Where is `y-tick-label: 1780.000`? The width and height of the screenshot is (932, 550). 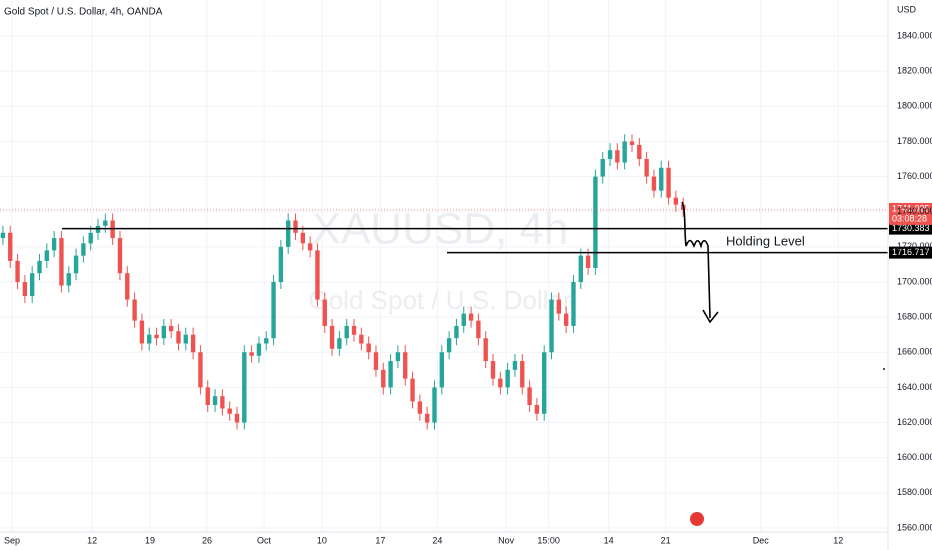 y-tick-label: 1780.000 is located at coordinates (914, 141).